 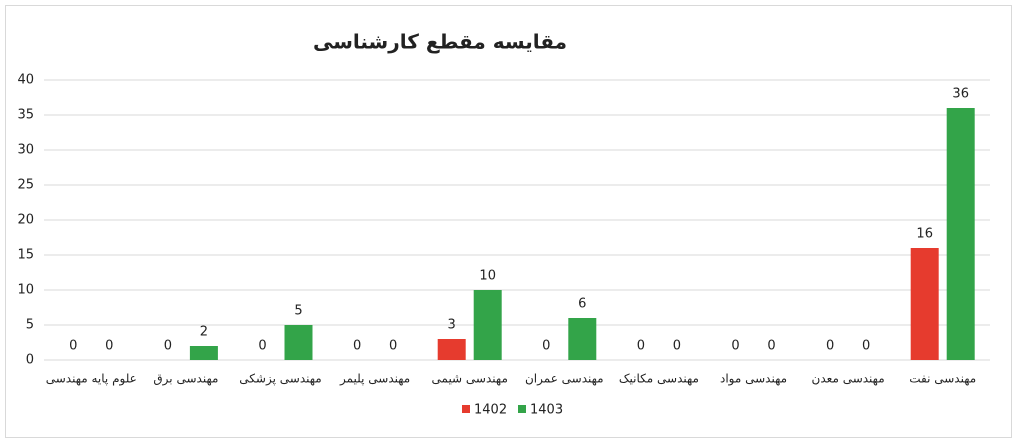 What do you see at coordinates (659, 379) in the screenshot?
I see `x-tick-label: مهندسی مکانیک` at bounding box center [659, 379].